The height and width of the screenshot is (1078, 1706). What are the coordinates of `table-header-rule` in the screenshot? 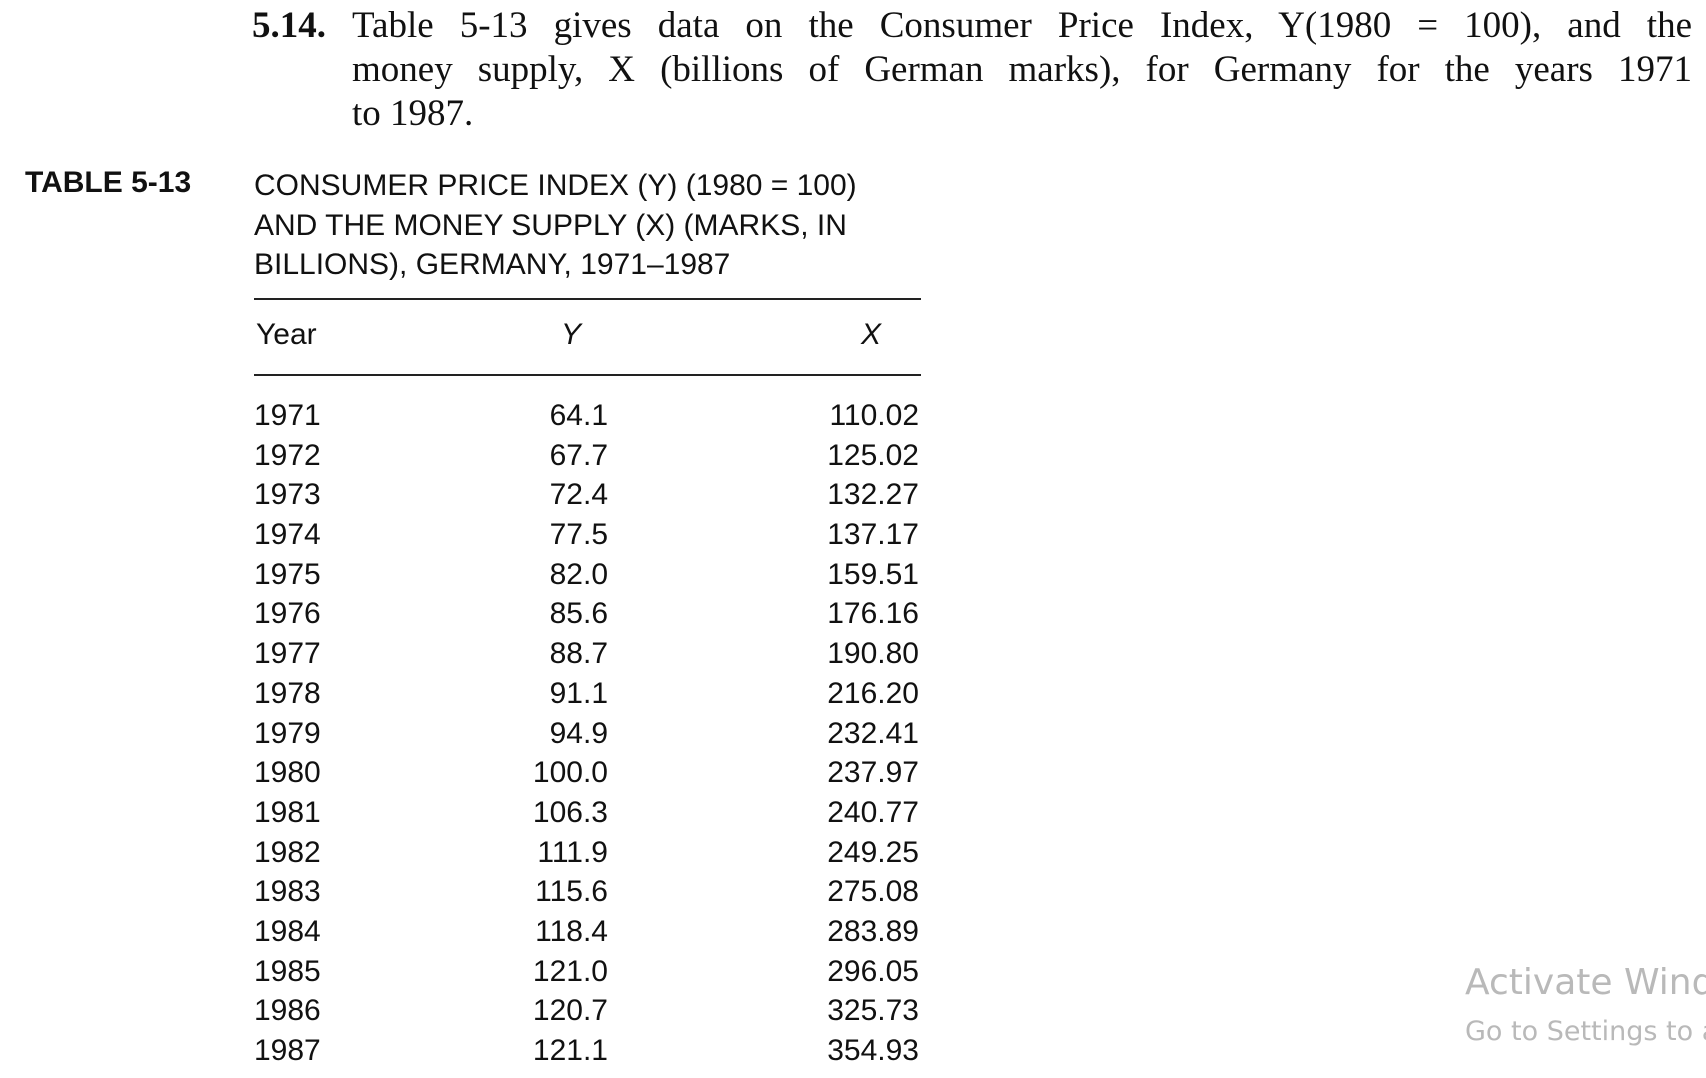 It's located at (587, 375).